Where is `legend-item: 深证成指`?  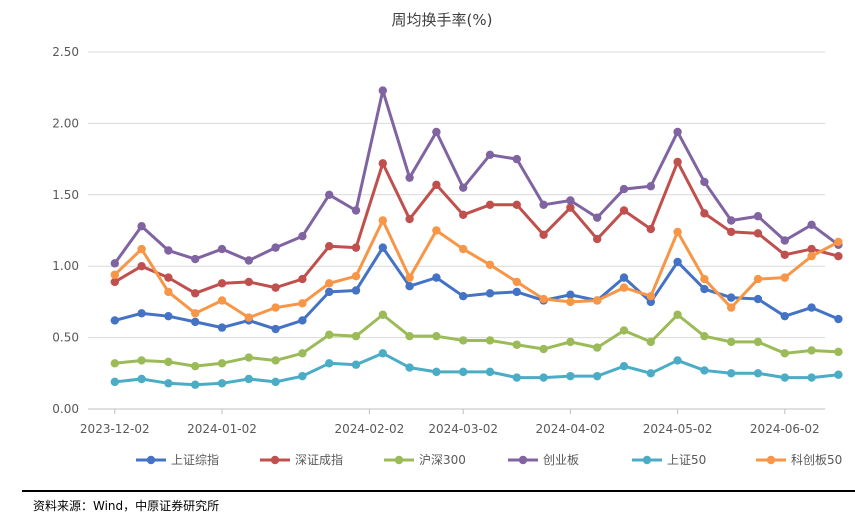 legend-item: 深证成指 is located at coordinates (301, 459).